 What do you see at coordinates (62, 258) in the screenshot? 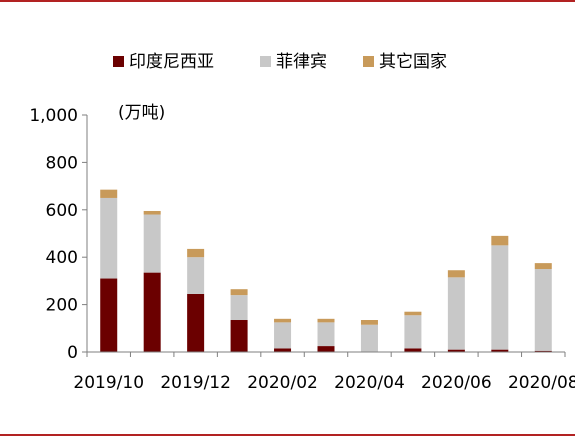
I see `y-tick-label: 400` at bounding box center [62, 258].